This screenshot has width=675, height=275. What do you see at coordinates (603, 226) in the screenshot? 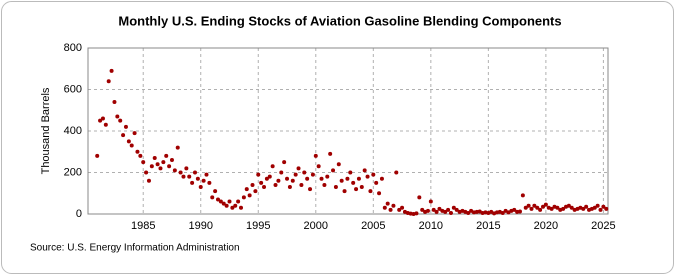
I see `x-tick-label: 2025` at bounding box center [603, 226].